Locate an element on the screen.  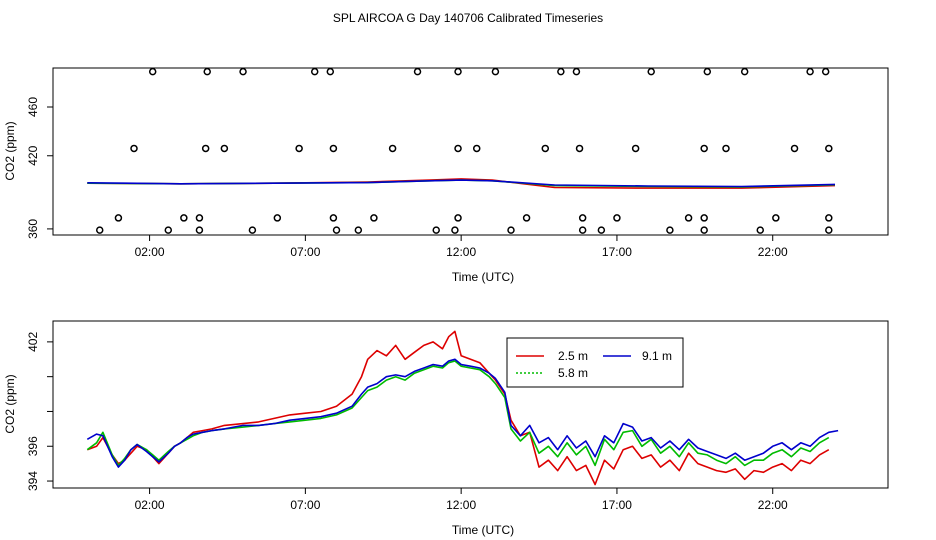
legend: 2.5 m 5.8 m 9.1 m is located at coordinates (595, 362).